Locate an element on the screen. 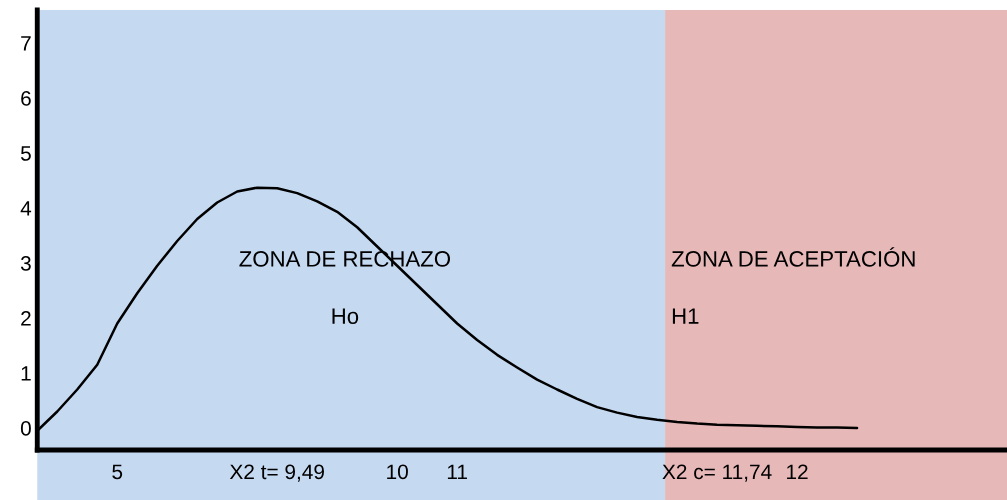 The image size is (1007, 500). x-tick-label: 11 is located at coordinates (457, 471).